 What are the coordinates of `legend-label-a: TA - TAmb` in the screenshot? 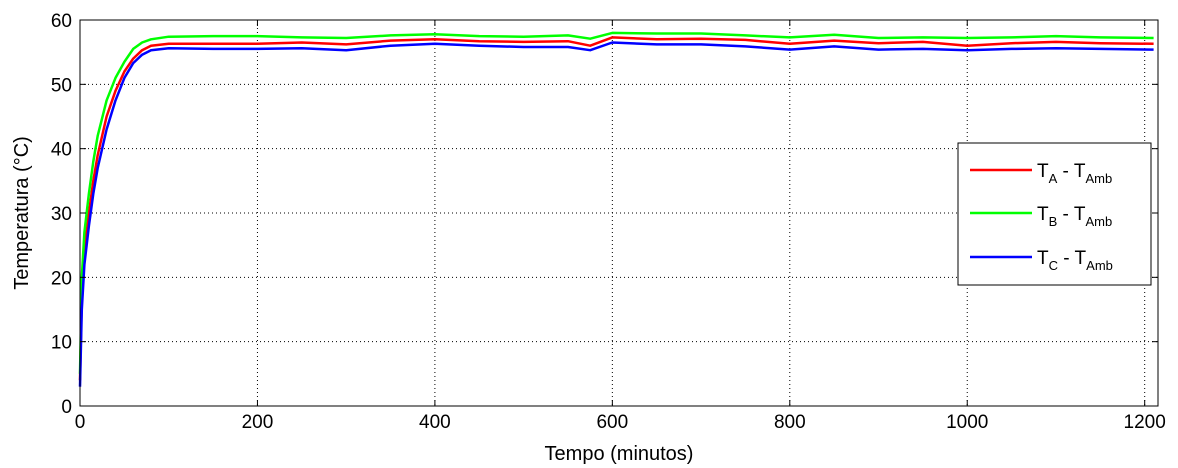 It's located at (1074, 173).